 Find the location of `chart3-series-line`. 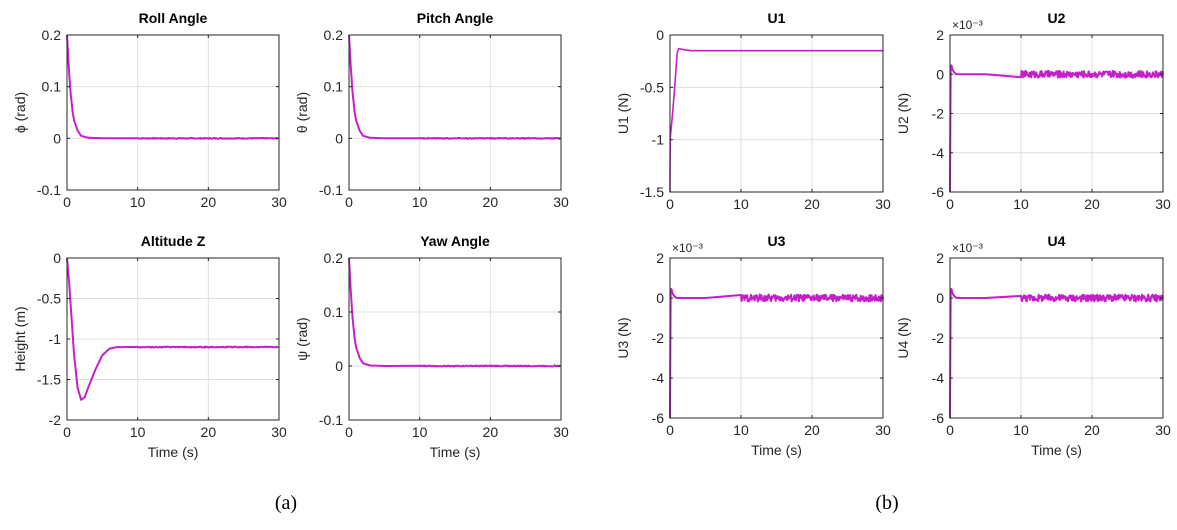

chart3-series-line is located at coordinates (172, 329).